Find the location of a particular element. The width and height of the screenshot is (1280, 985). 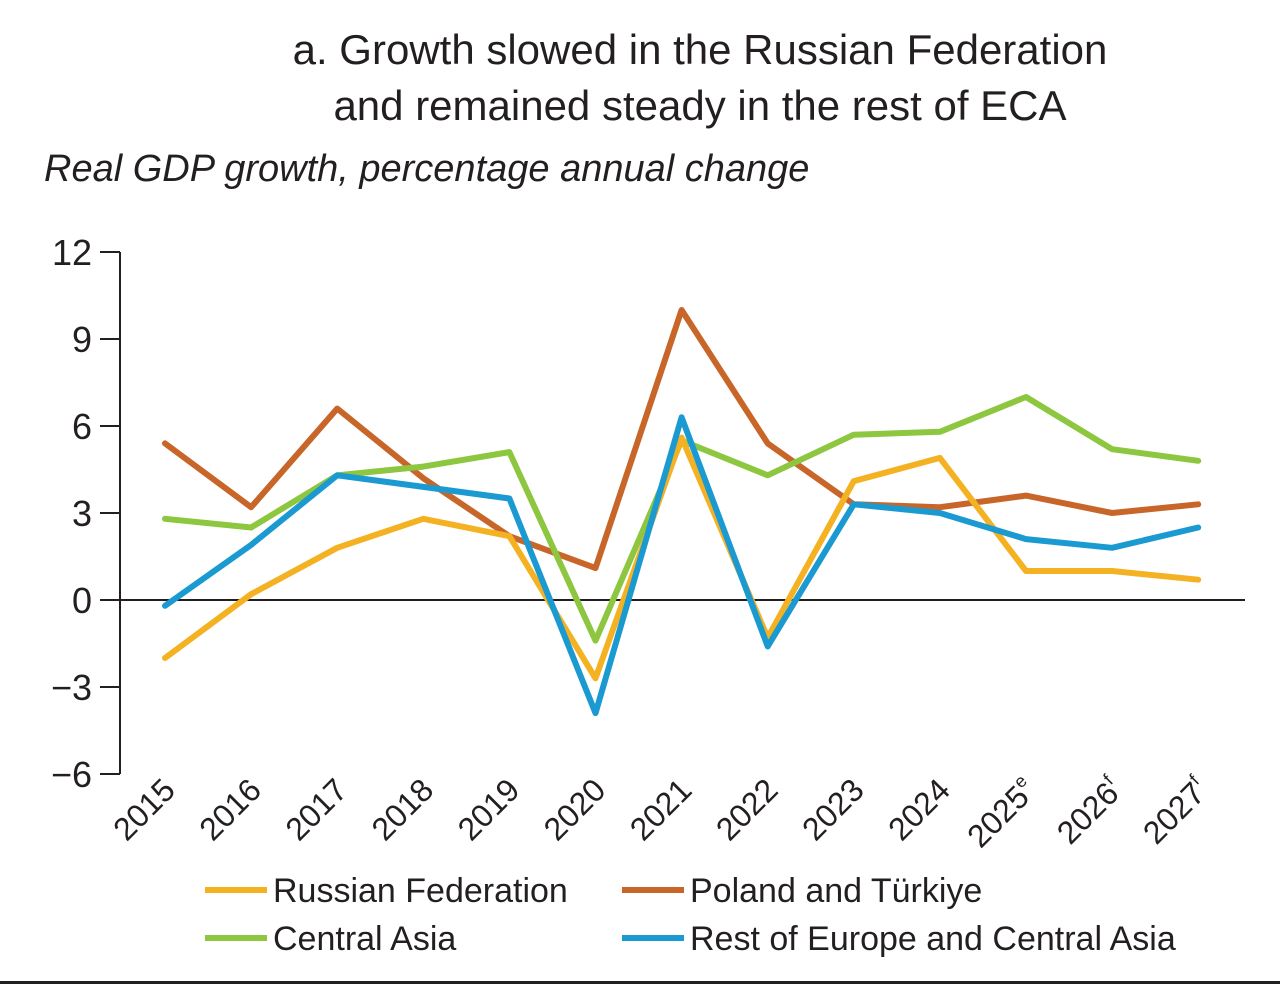

x-tick-label: 2017 is located at coordinates (316, 809).